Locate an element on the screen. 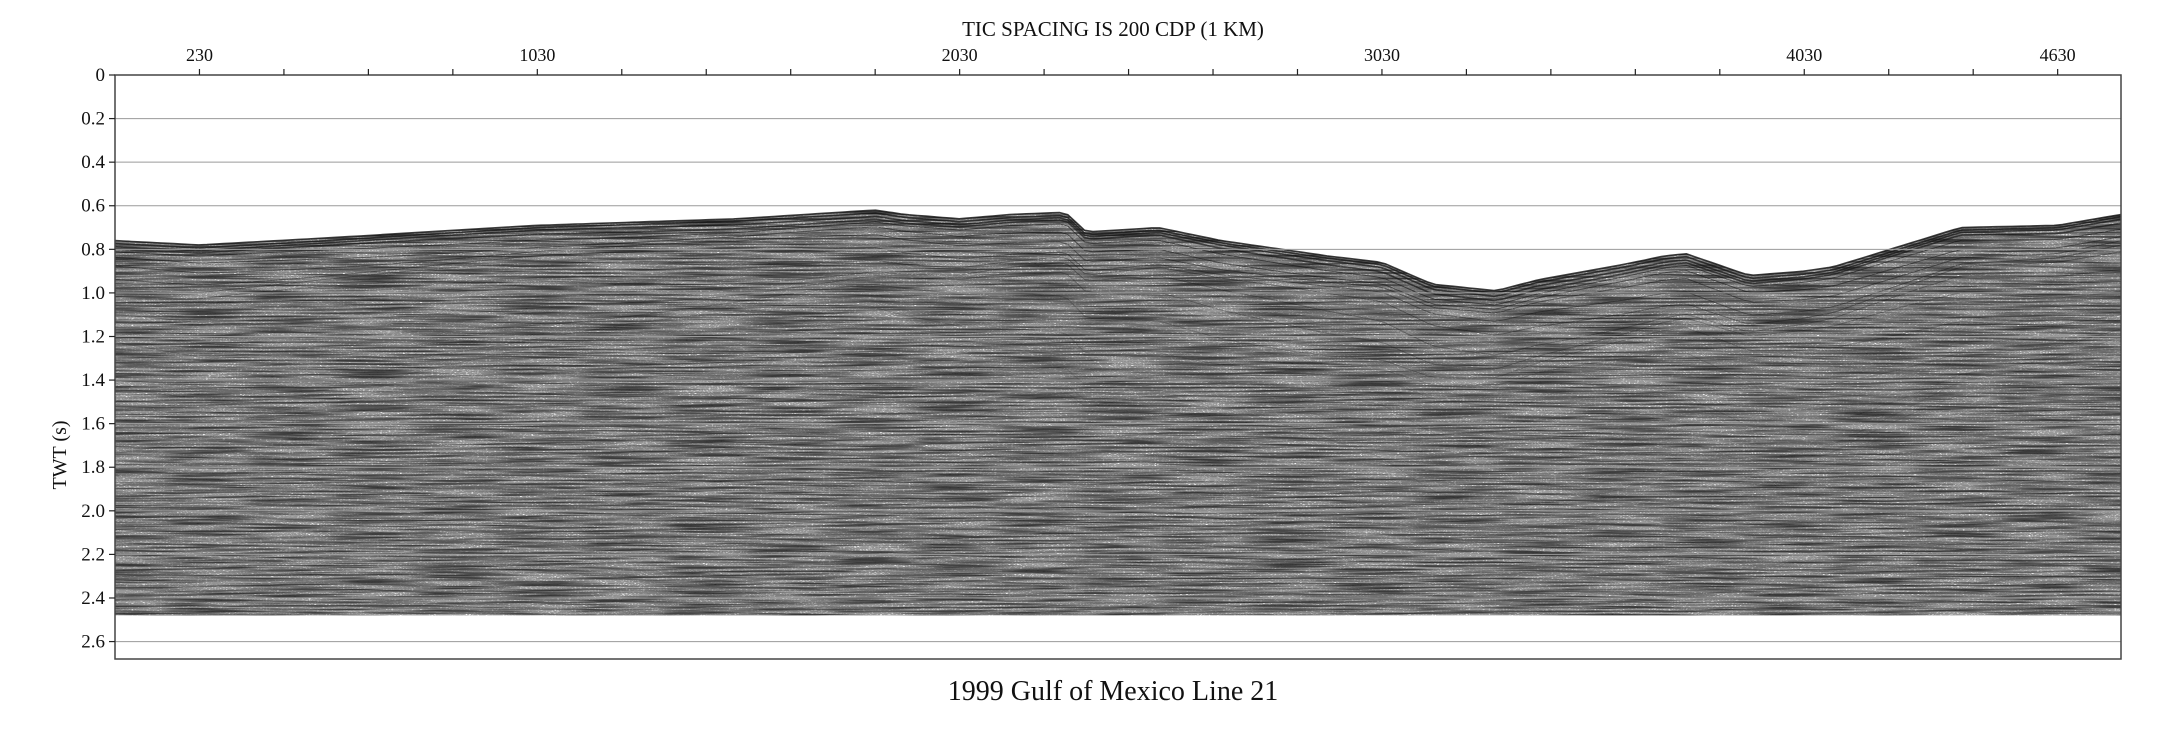 This screenshot has width=2166, height=741. y-tick-label: 1.2 is located at coordinates (93, 336).